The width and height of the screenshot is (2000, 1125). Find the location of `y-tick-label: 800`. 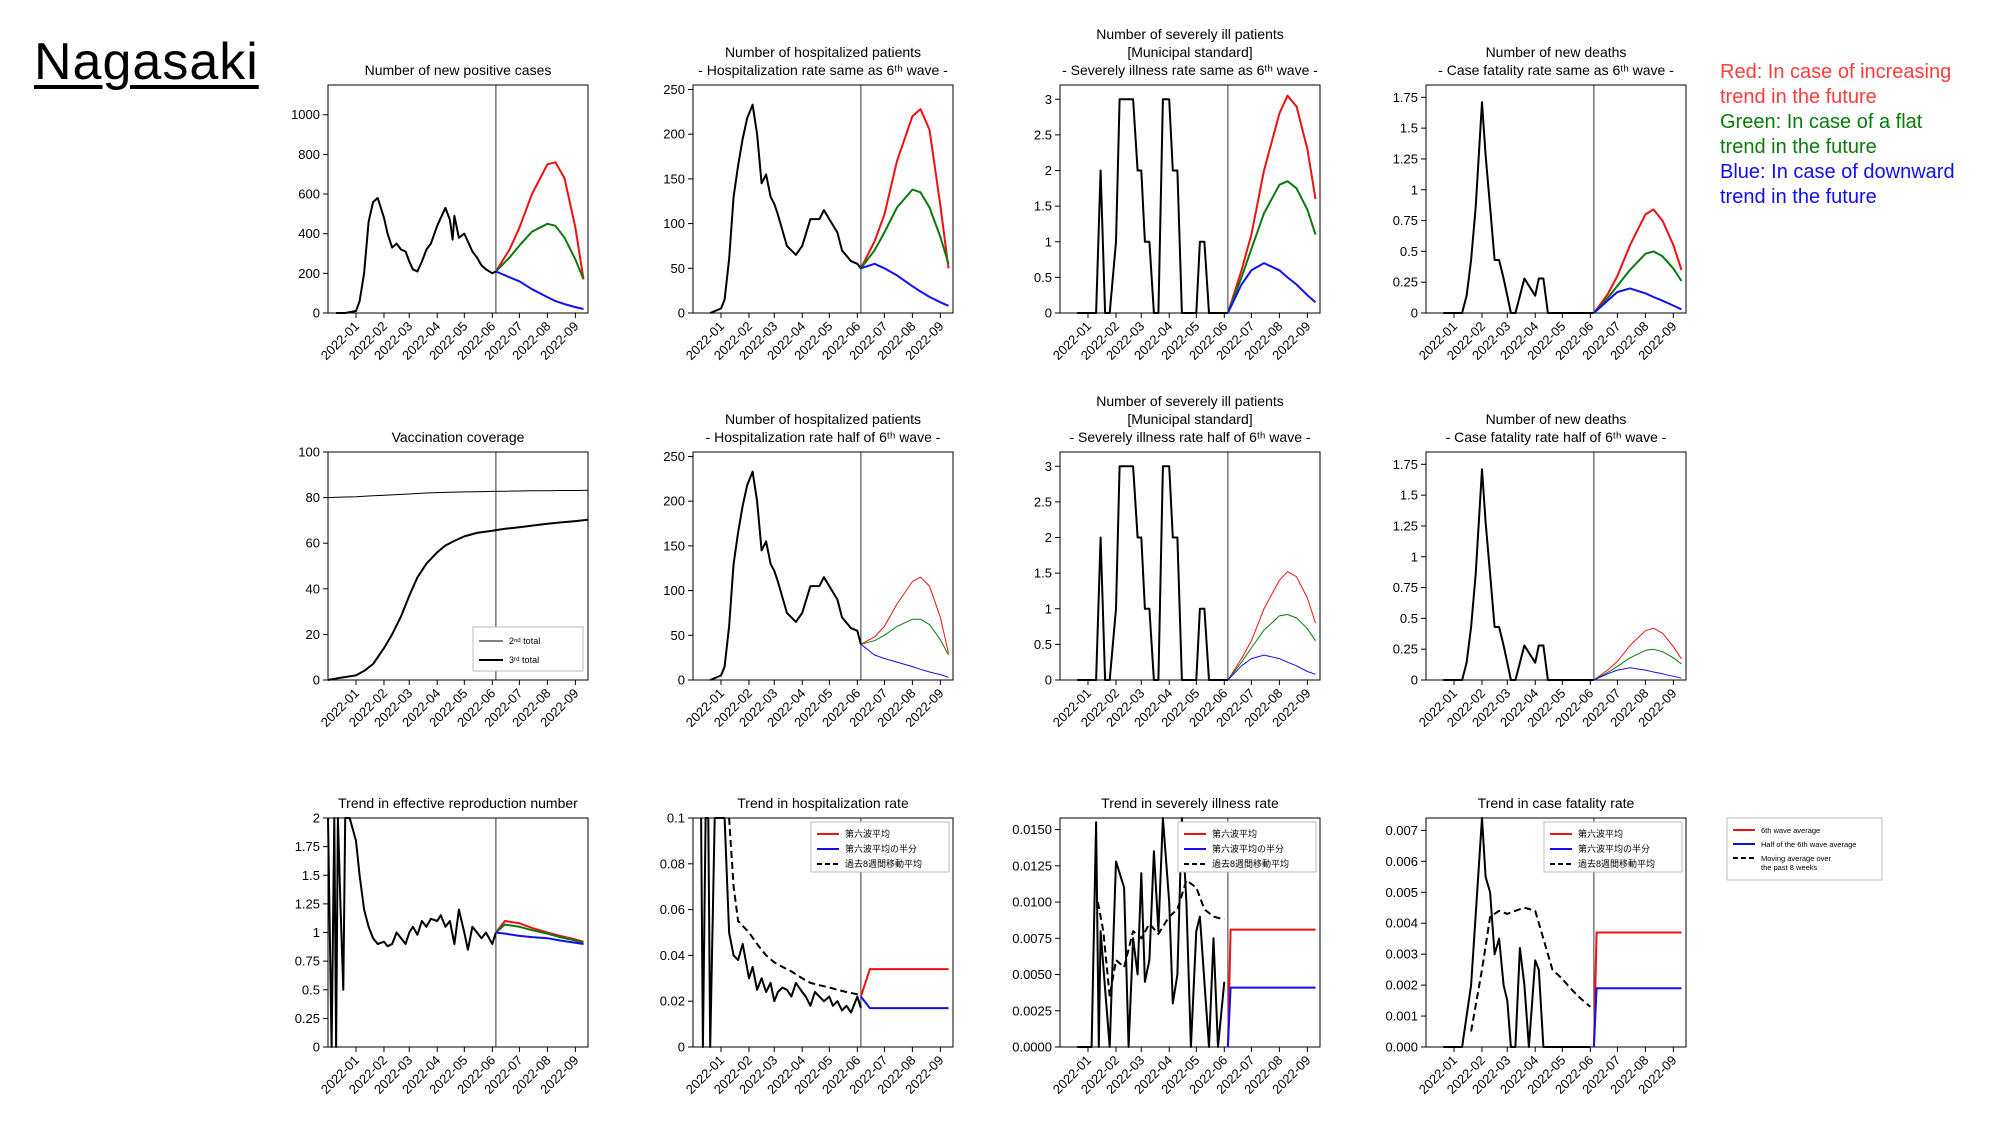

y-tick-label: 800 is located at coordinates (309, 154).